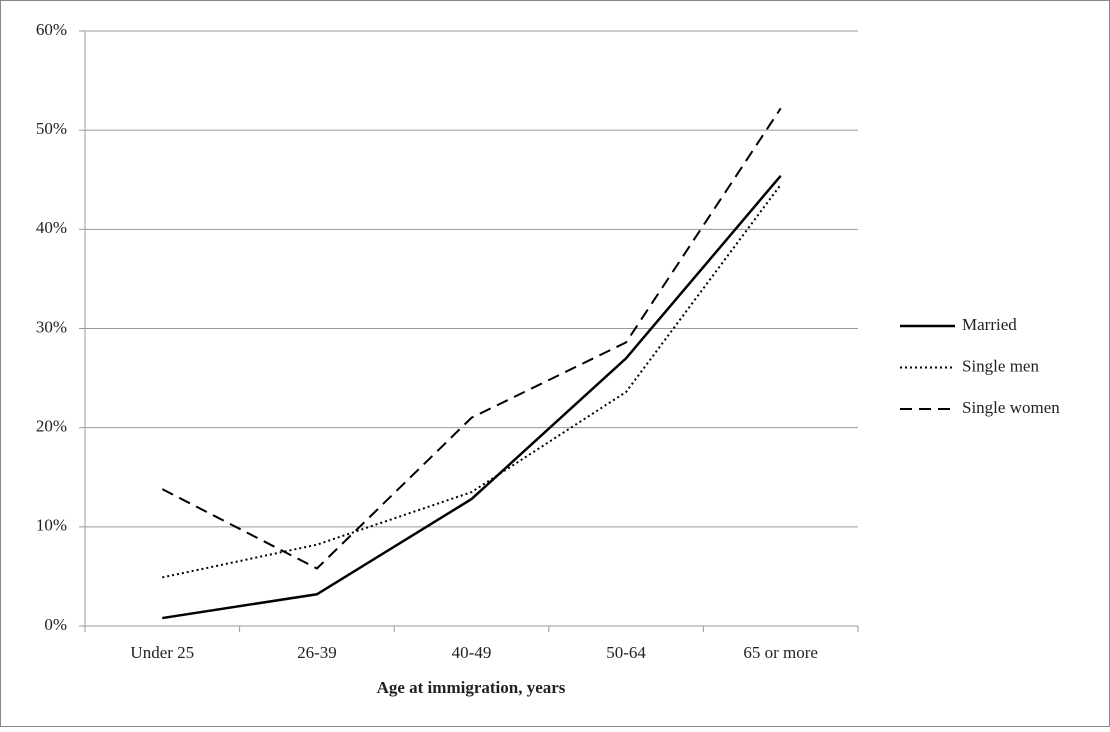 This screenshot has width=1110, height=732. I want to click on y-tick-label: 60%, so click(51, 29).